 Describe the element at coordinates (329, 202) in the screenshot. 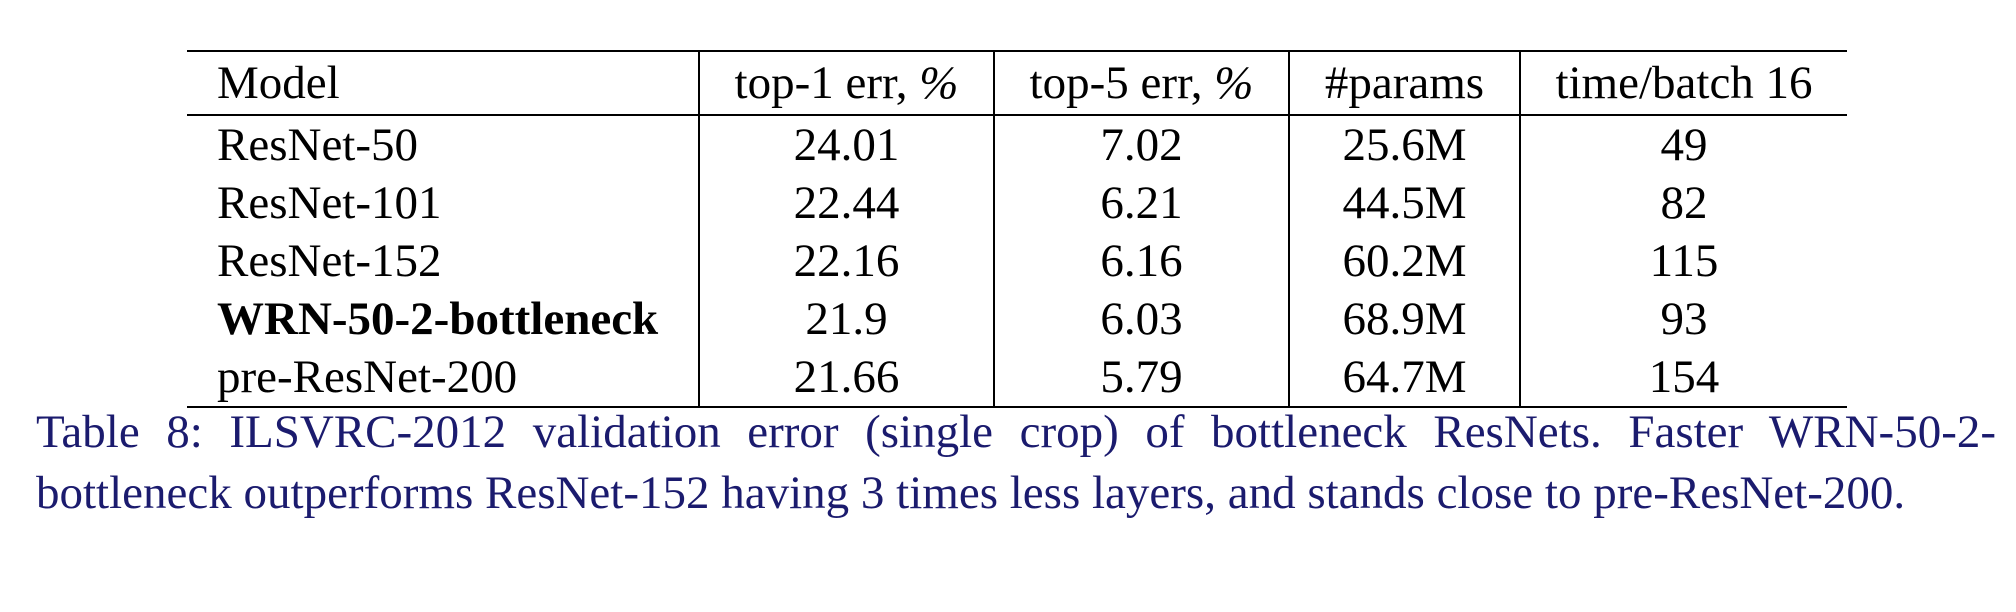

I see `cell-model: ResNet-101` at that location.